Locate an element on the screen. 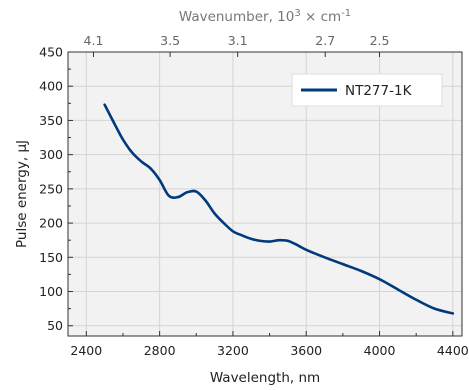 The image size is (469, 390). x-tick-label: 2800 is located at coordinates (160, 350).